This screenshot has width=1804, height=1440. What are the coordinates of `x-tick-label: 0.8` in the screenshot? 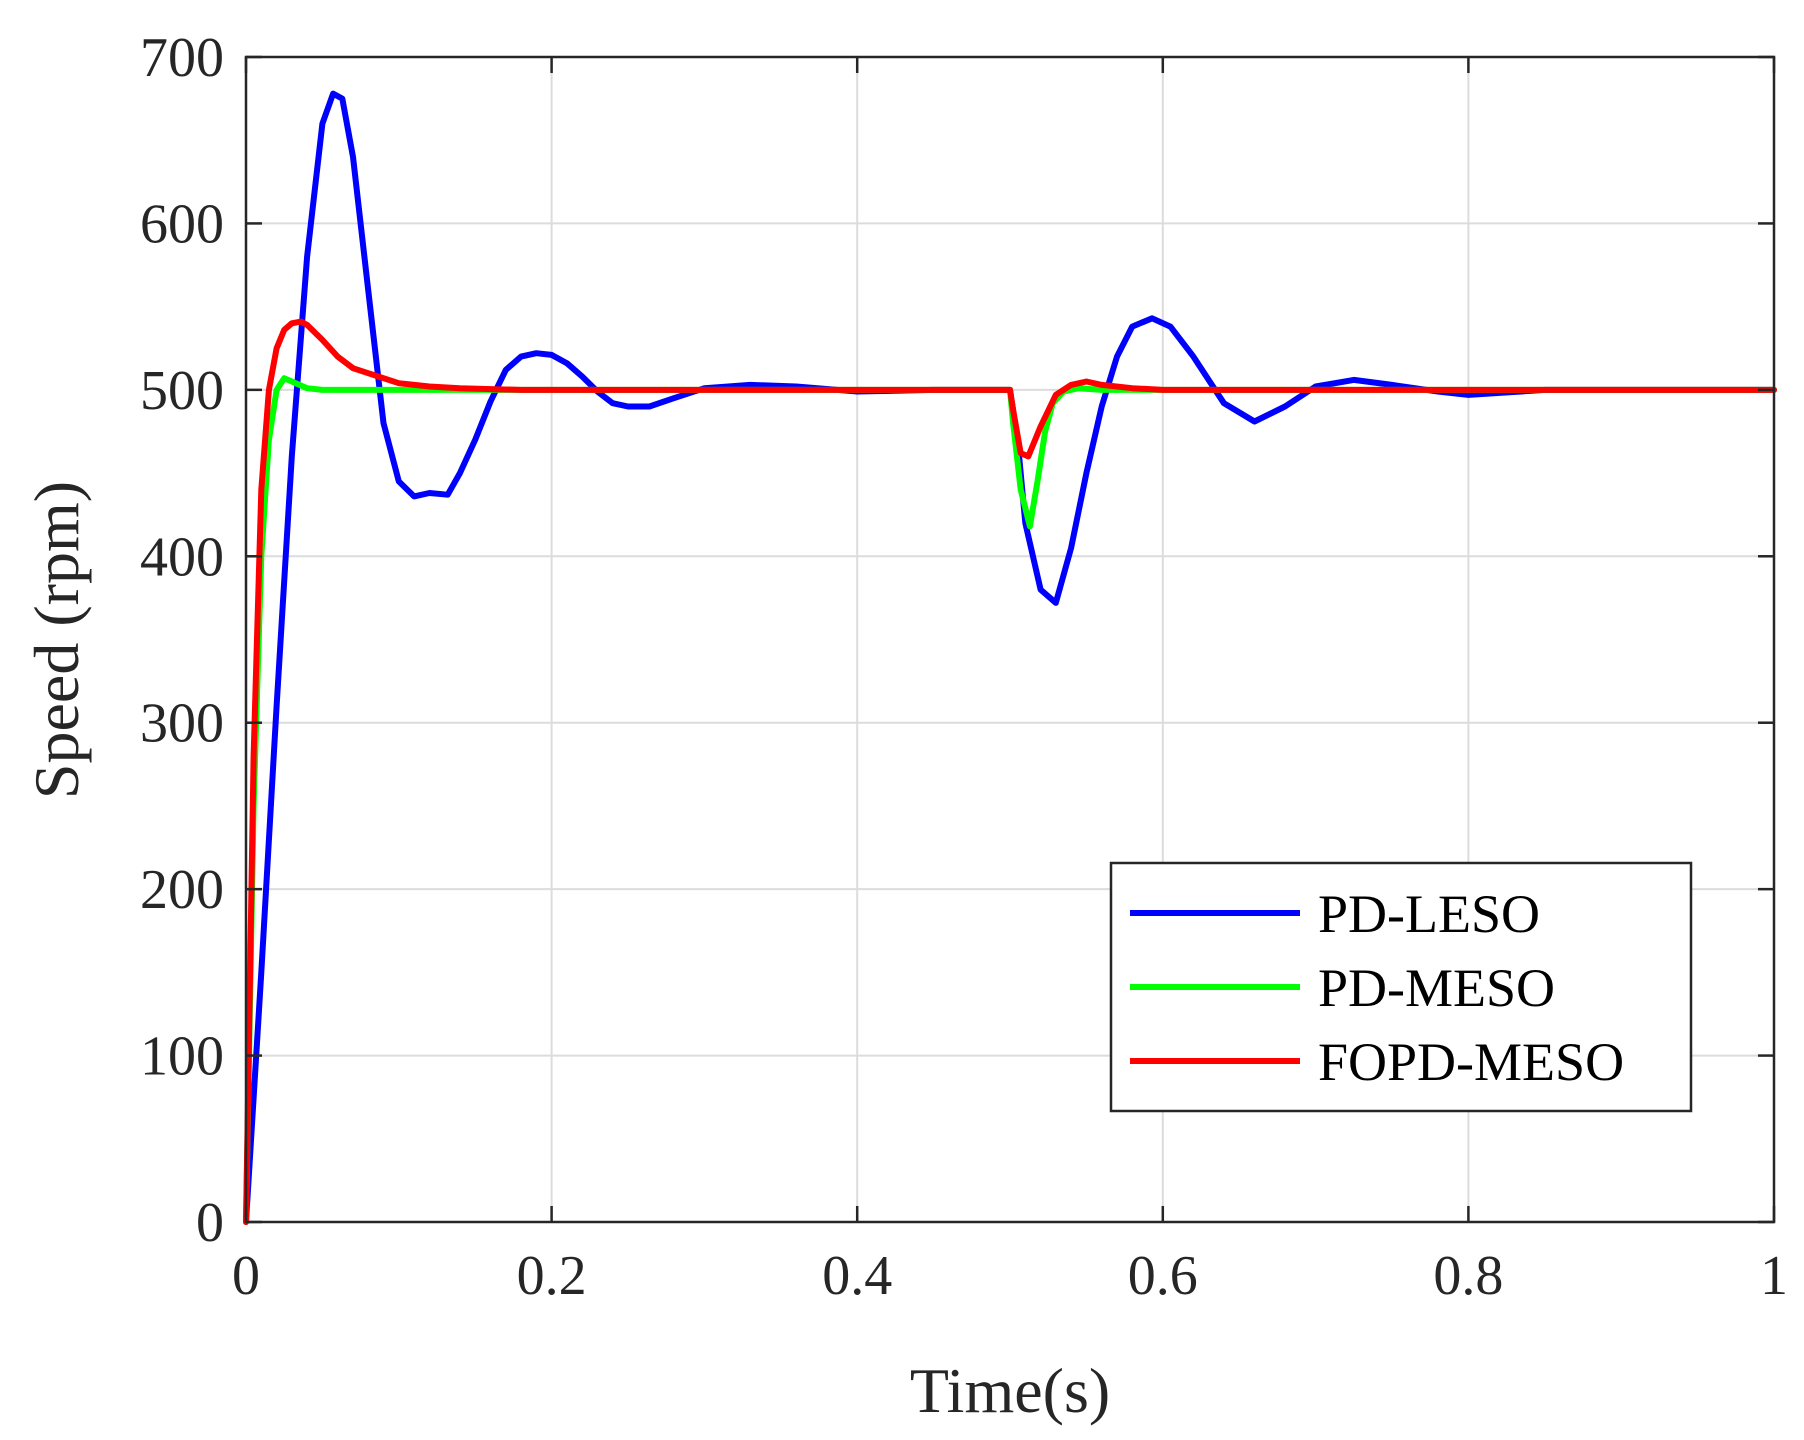 It's located at (1468, 1276).